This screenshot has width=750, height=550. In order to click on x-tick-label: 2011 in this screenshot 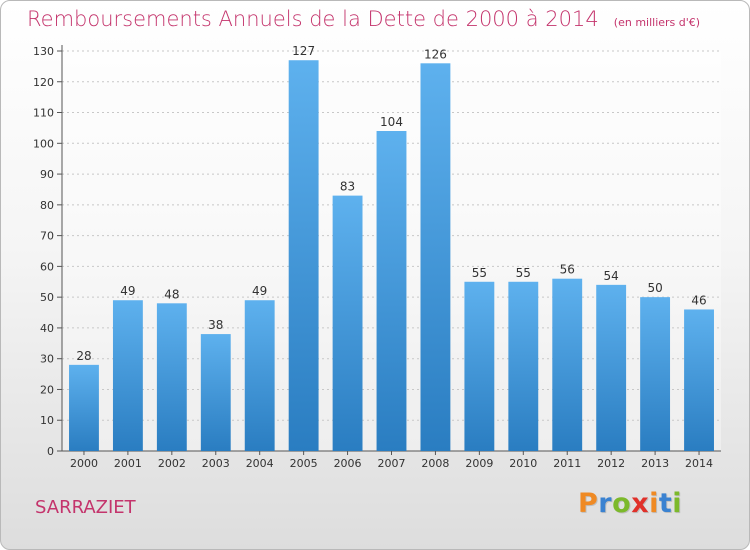, I will do `click(567, 463)`.